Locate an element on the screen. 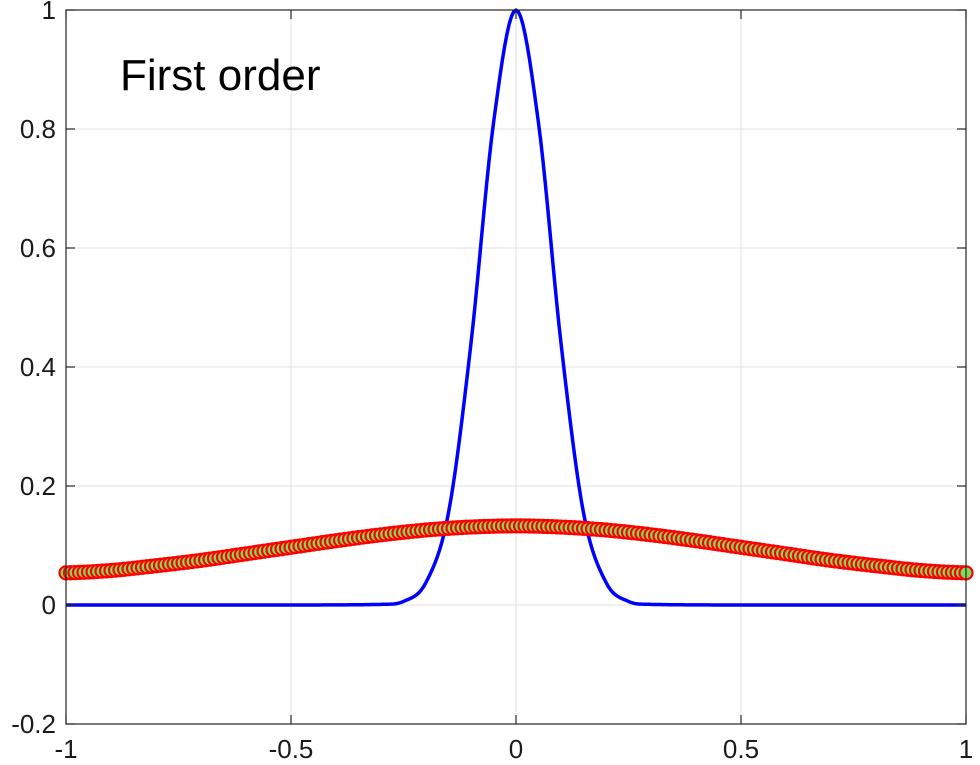 This screenshot has height=765, width=980. x-tick-label: -0.5 is located at coordinates (291, 749).